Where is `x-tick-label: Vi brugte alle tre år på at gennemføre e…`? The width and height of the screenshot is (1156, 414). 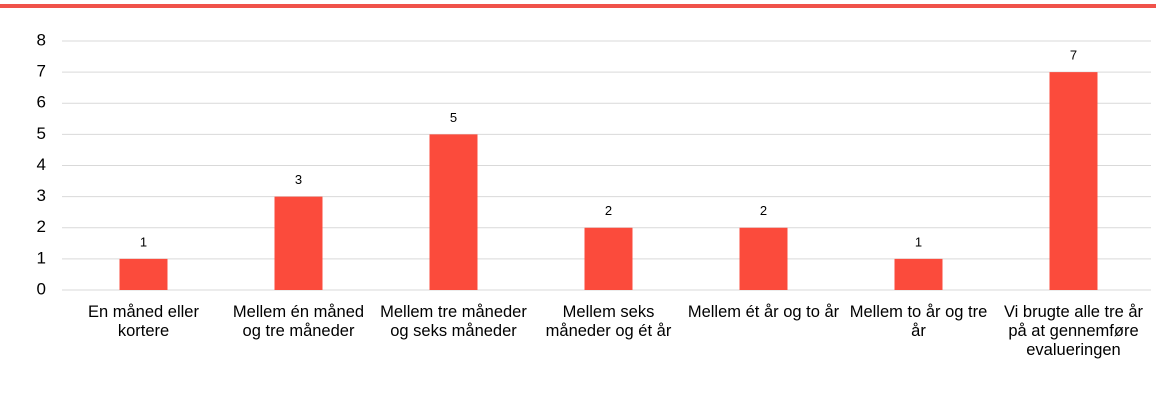
x-tick-label: Vi brugte alle tre år på at gennemføre e… is located at coordinates (1073, 331).